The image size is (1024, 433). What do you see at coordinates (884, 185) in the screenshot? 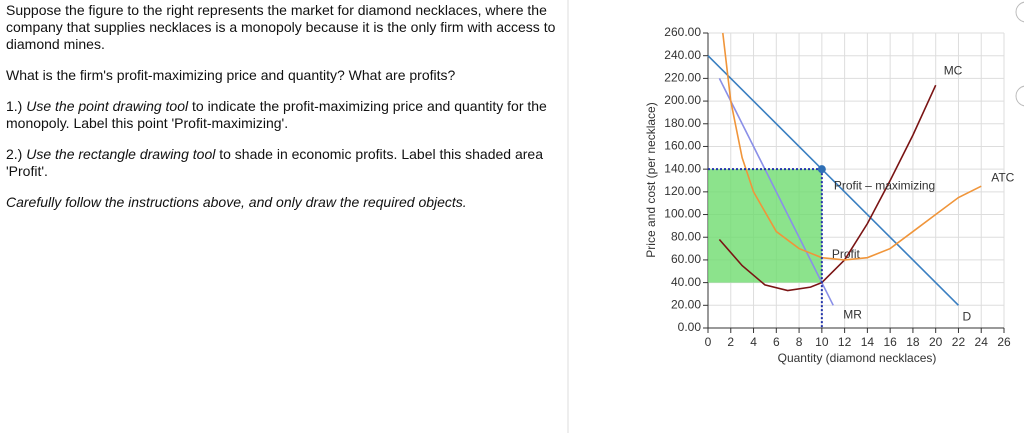
I see `point-label: Profit – maximizing` at bounding box center [884, 185].